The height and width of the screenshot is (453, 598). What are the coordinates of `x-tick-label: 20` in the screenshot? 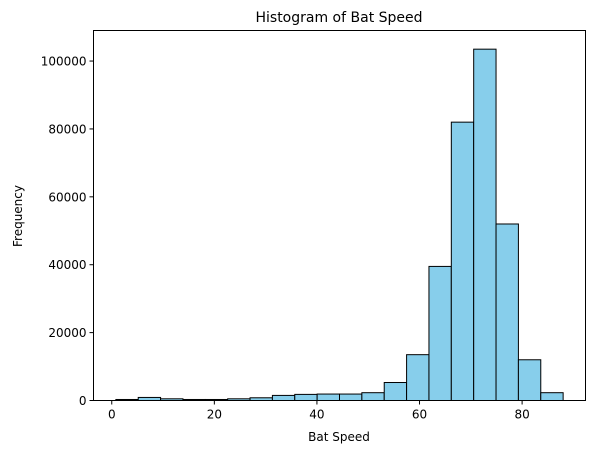 It's located at (214, 415).